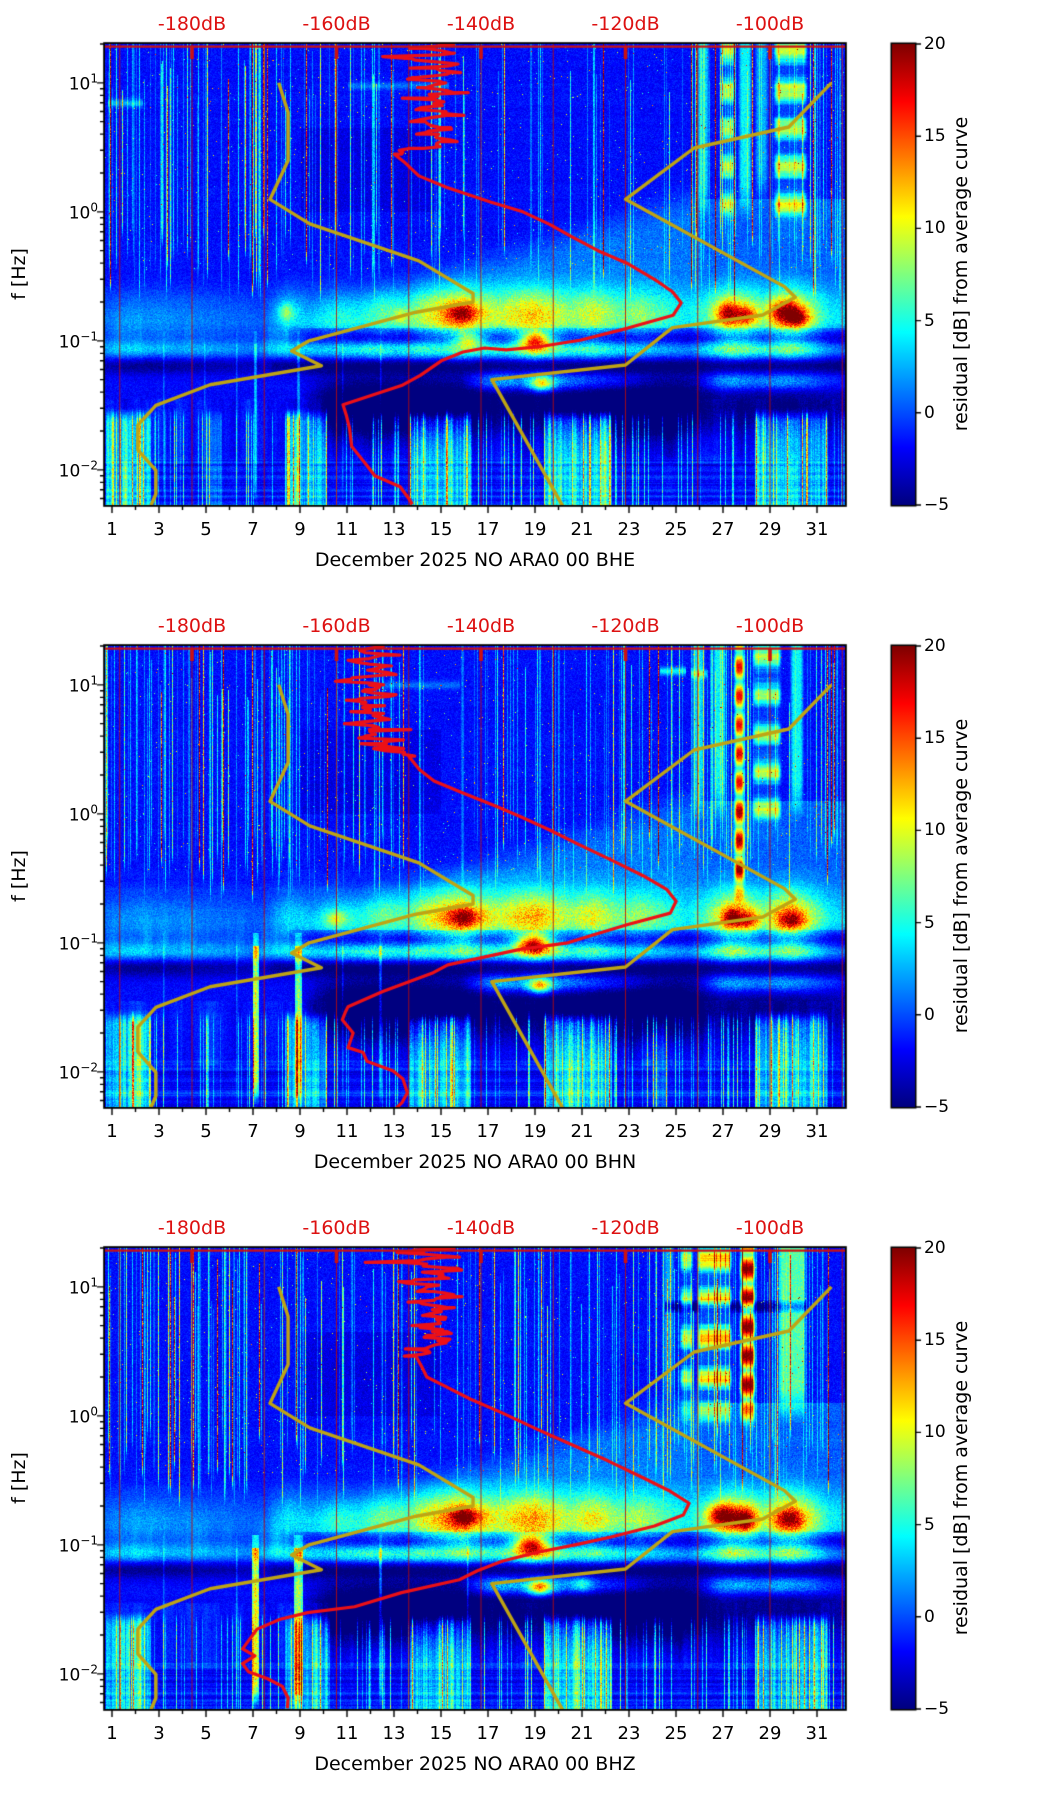 This screenshot has width=1052, height=1806. What do you see at coordinates (475, 1764) in the screenshot?
I see `plot-title-bhz: December 2025 NO ARA0 00 BHZ` at bounding box center [475, 1764].